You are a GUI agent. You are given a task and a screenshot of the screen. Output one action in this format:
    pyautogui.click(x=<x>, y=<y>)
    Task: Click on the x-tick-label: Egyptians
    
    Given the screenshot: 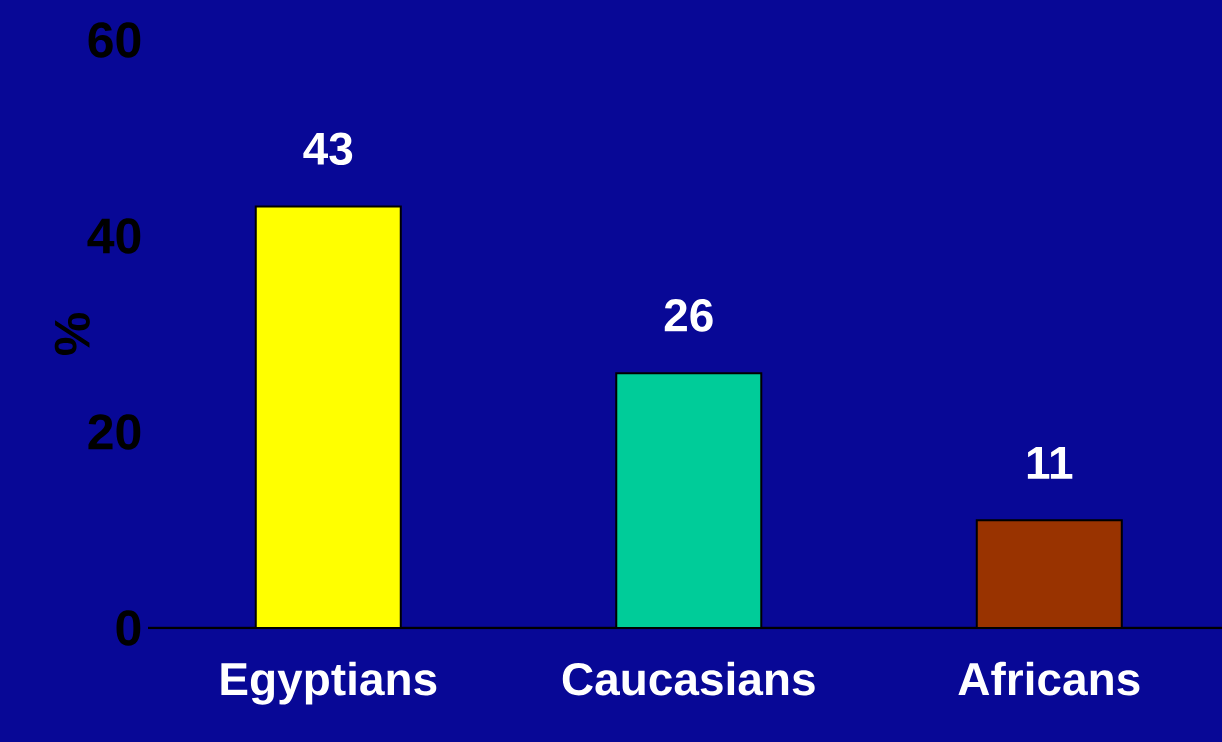 What is the action you would take?
    pyautogui.click(x=329, y=683)
    